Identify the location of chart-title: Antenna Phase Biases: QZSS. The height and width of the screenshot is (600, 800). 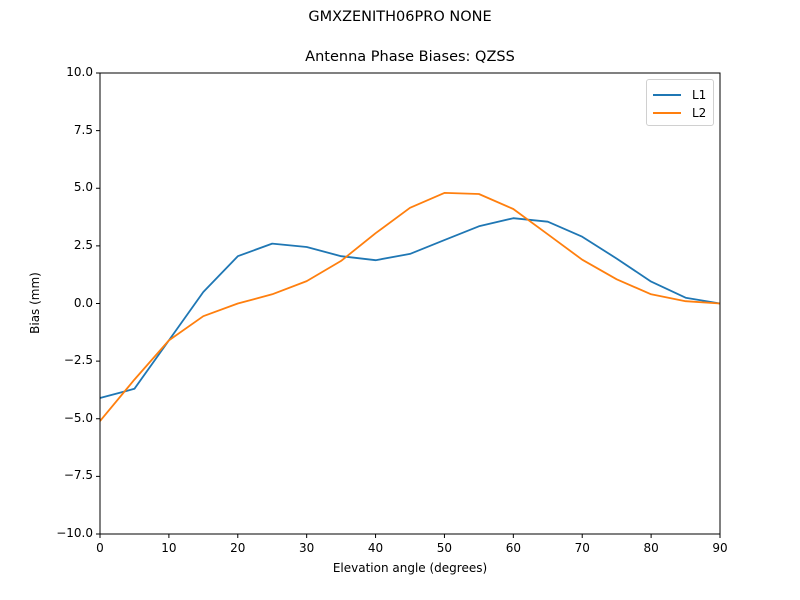
(410, 57).